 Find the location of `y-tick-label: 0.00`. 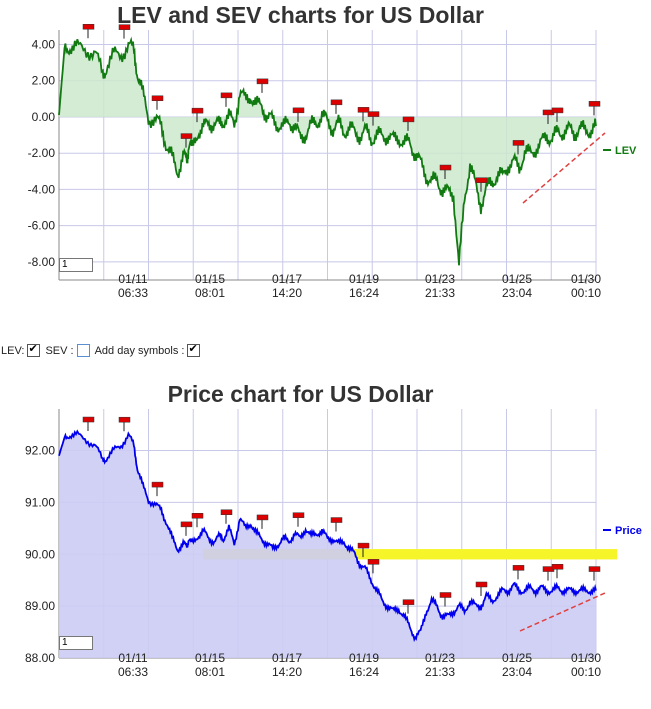

y-tick-label: 0.00 is located at coordinates (44, 117).